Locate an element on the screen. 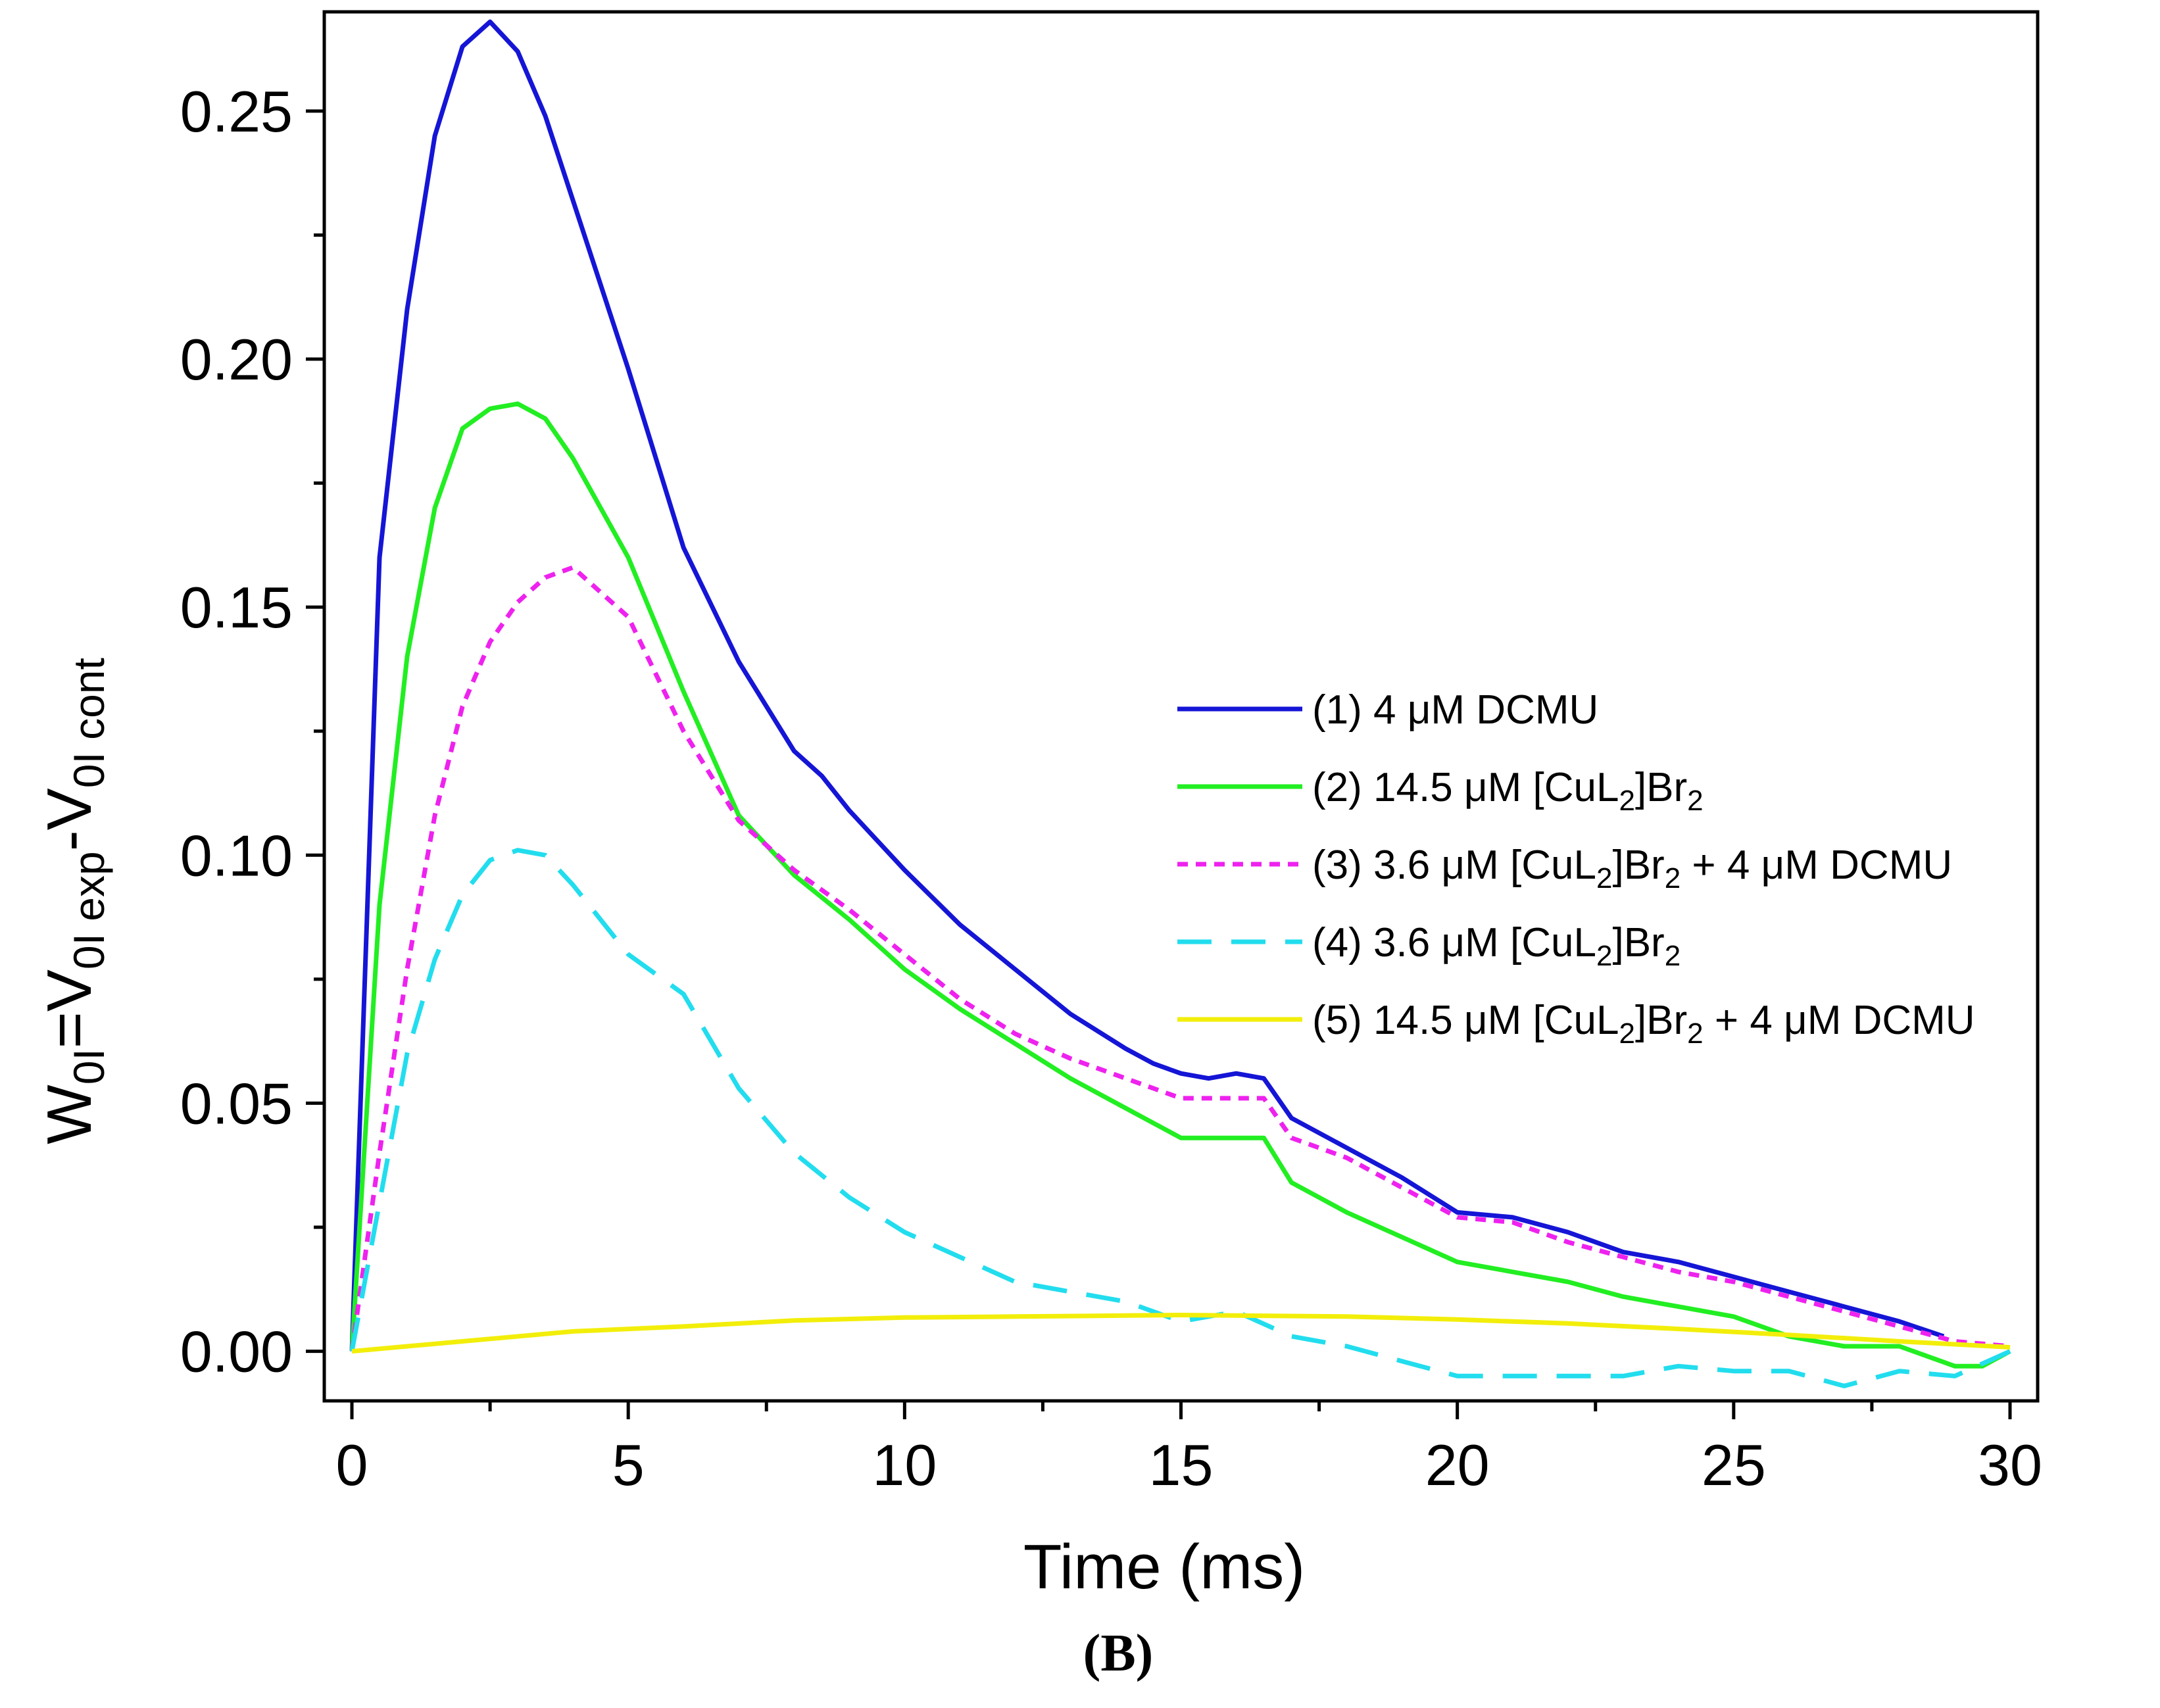  y-title-sub2: 0I exp is located at coordinates (88, 910).